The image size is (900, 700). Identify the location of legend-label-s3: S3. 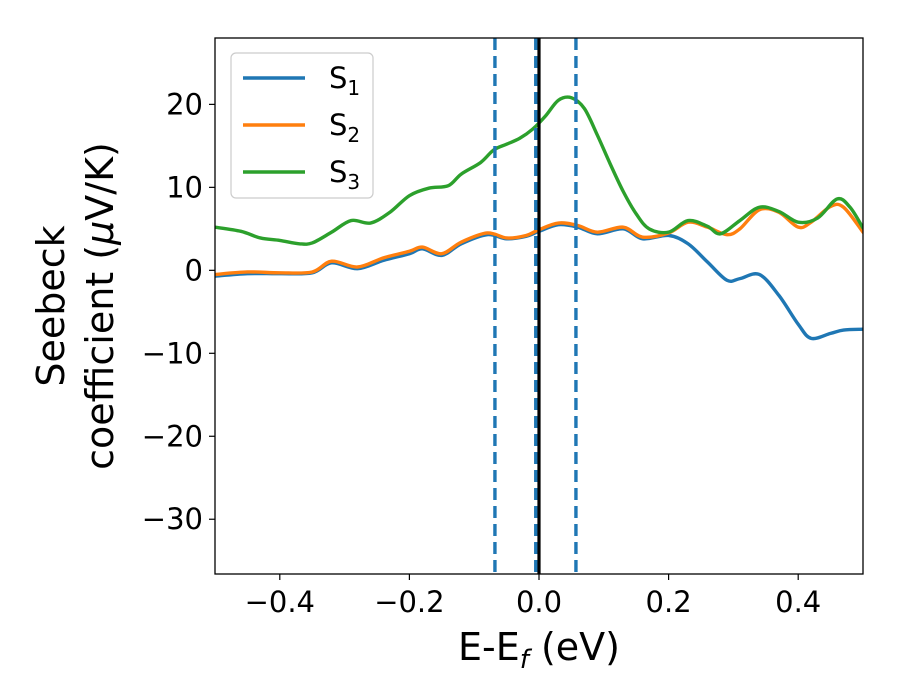
(344, 174).